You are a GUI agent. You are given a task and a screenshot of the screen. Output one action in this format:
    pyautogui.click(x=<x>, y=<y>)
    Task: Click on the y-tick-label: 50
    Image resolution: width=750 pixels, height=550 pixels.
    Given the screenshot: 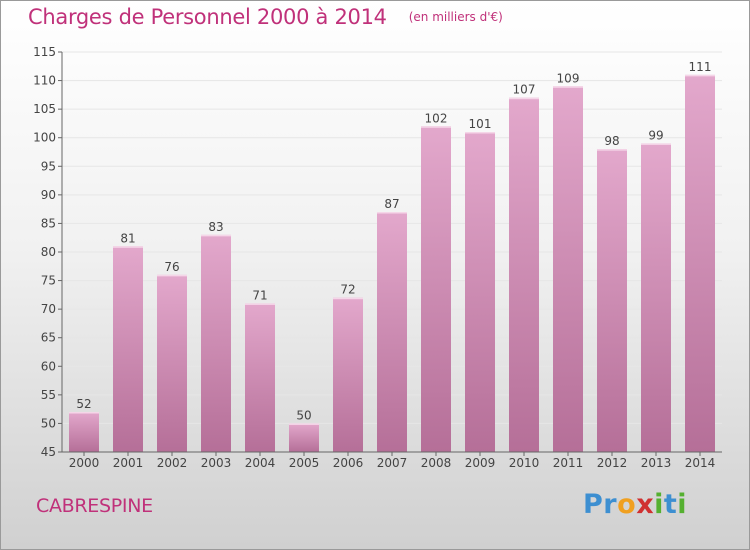 What is the action you would take?
    pyautogui.click(x=48, y=423)
    